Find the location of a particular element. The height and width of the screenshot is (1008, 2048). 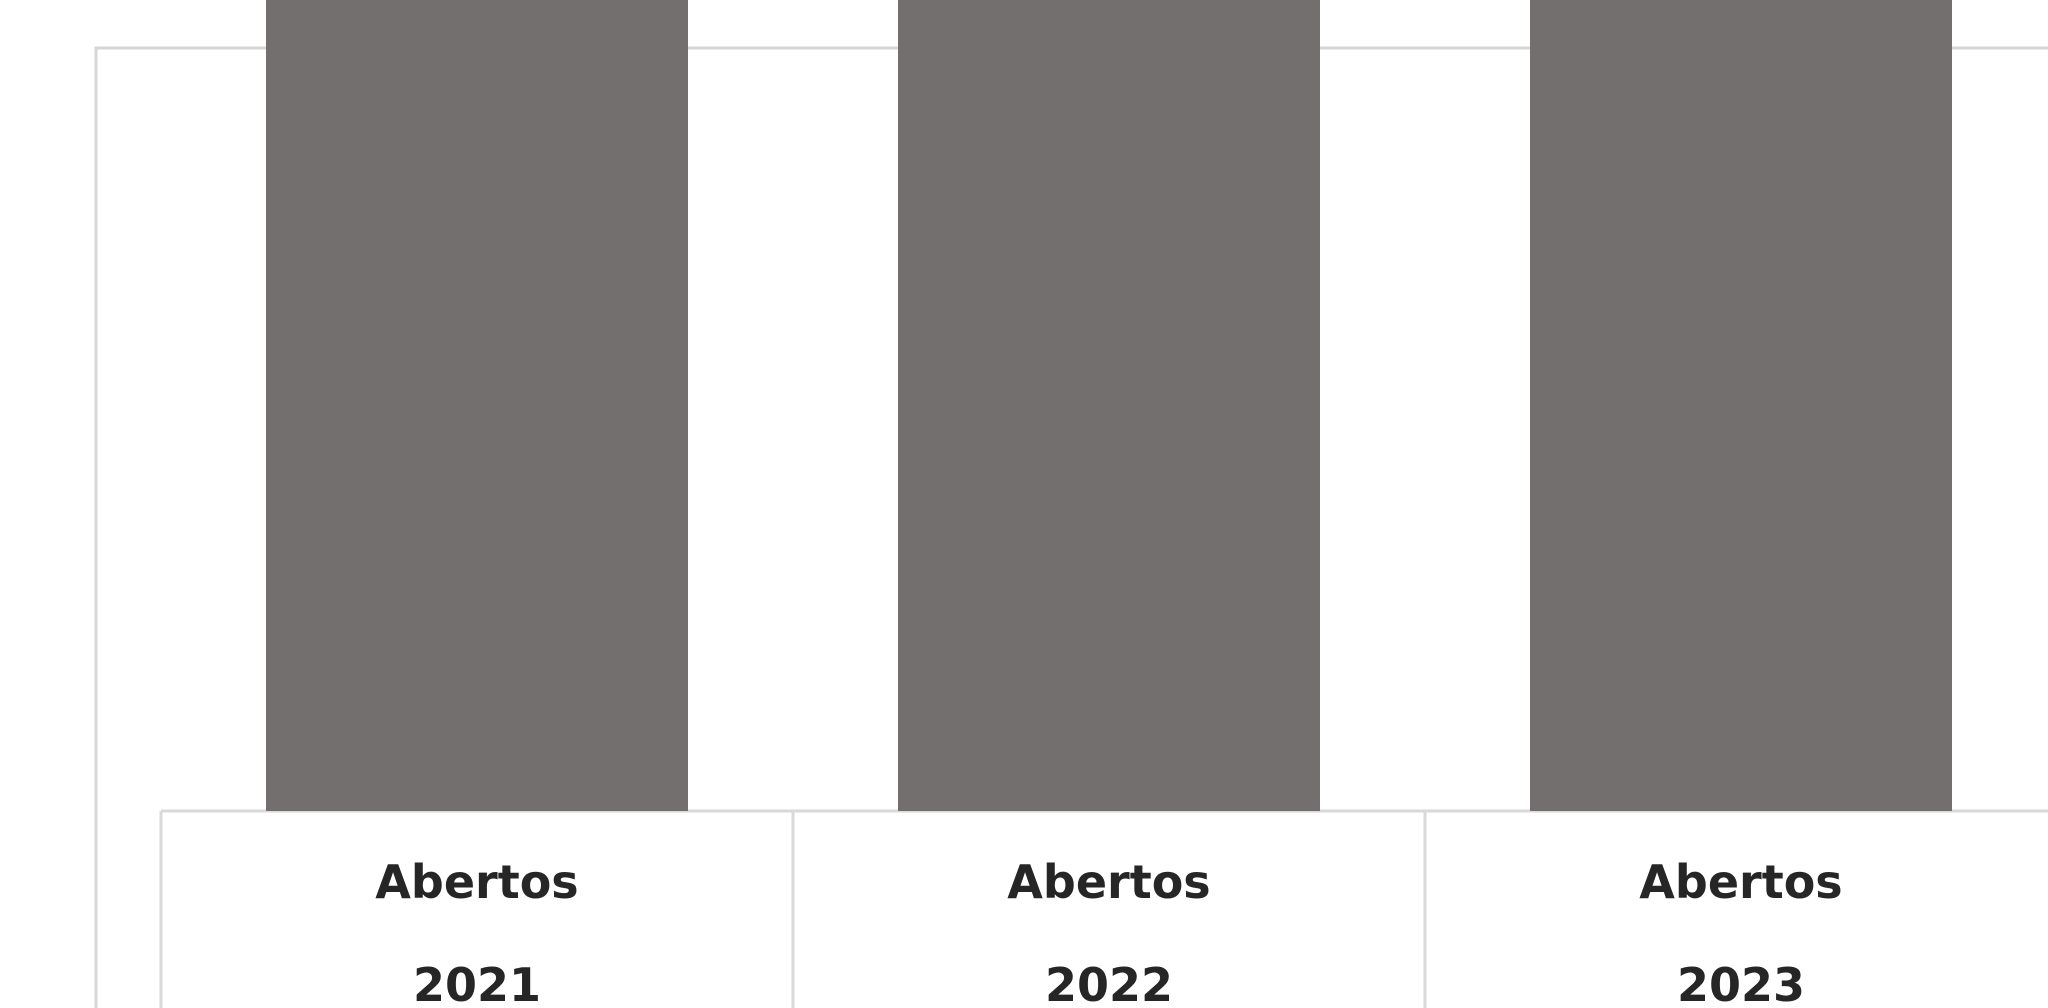

category-label-2-line-0: Abertos is located at coordinates (1740, 882).